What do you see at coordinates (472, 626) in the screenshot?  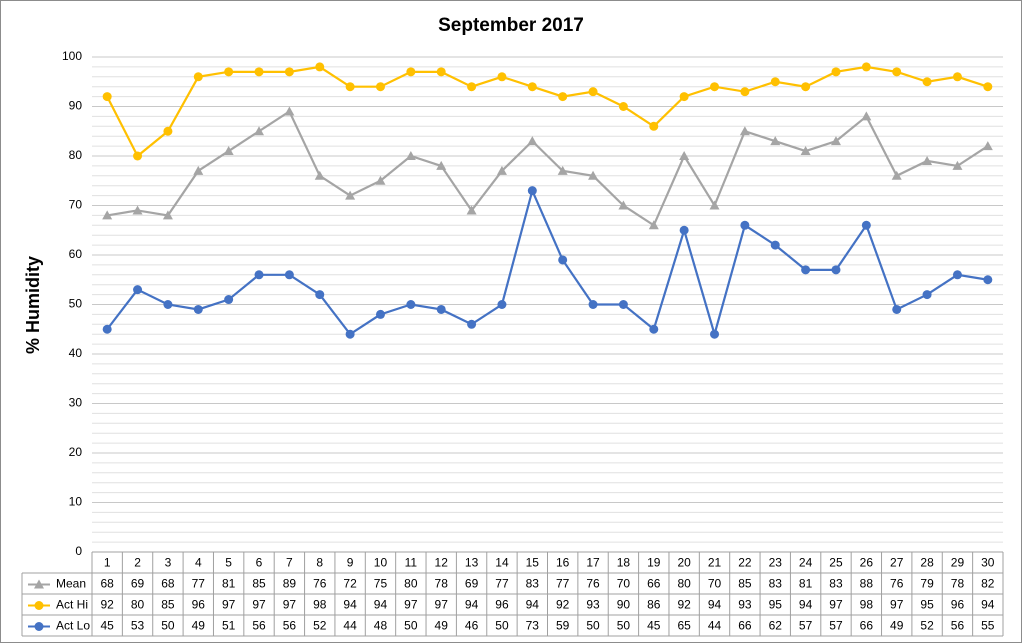 I see `table-value: 46` at bounding box center [472, 626].